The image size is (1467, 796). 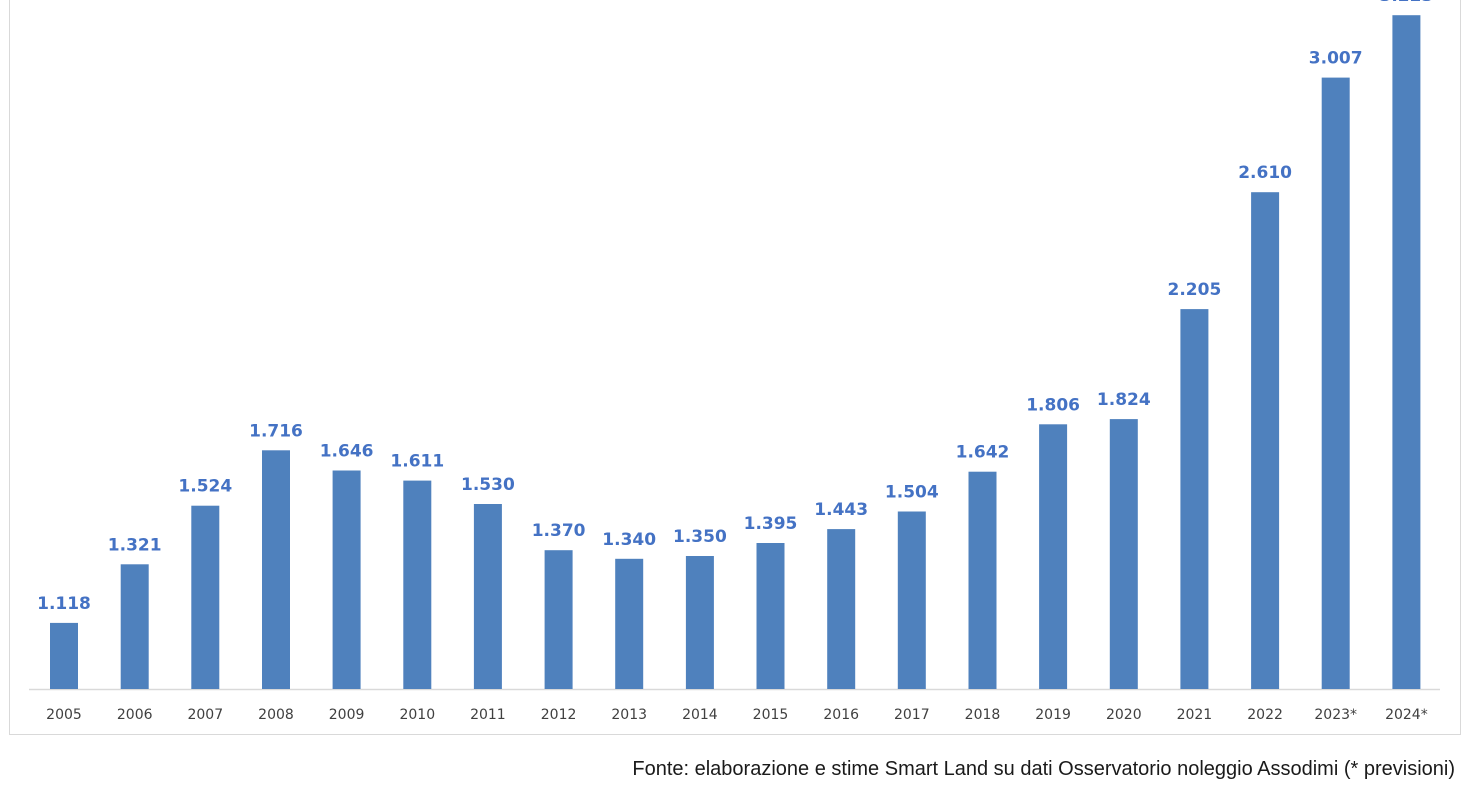 What do you see at coordinates (1335, 383) in the screenshot?
I see `bar-2023*` at bounding box center [1335, 383].